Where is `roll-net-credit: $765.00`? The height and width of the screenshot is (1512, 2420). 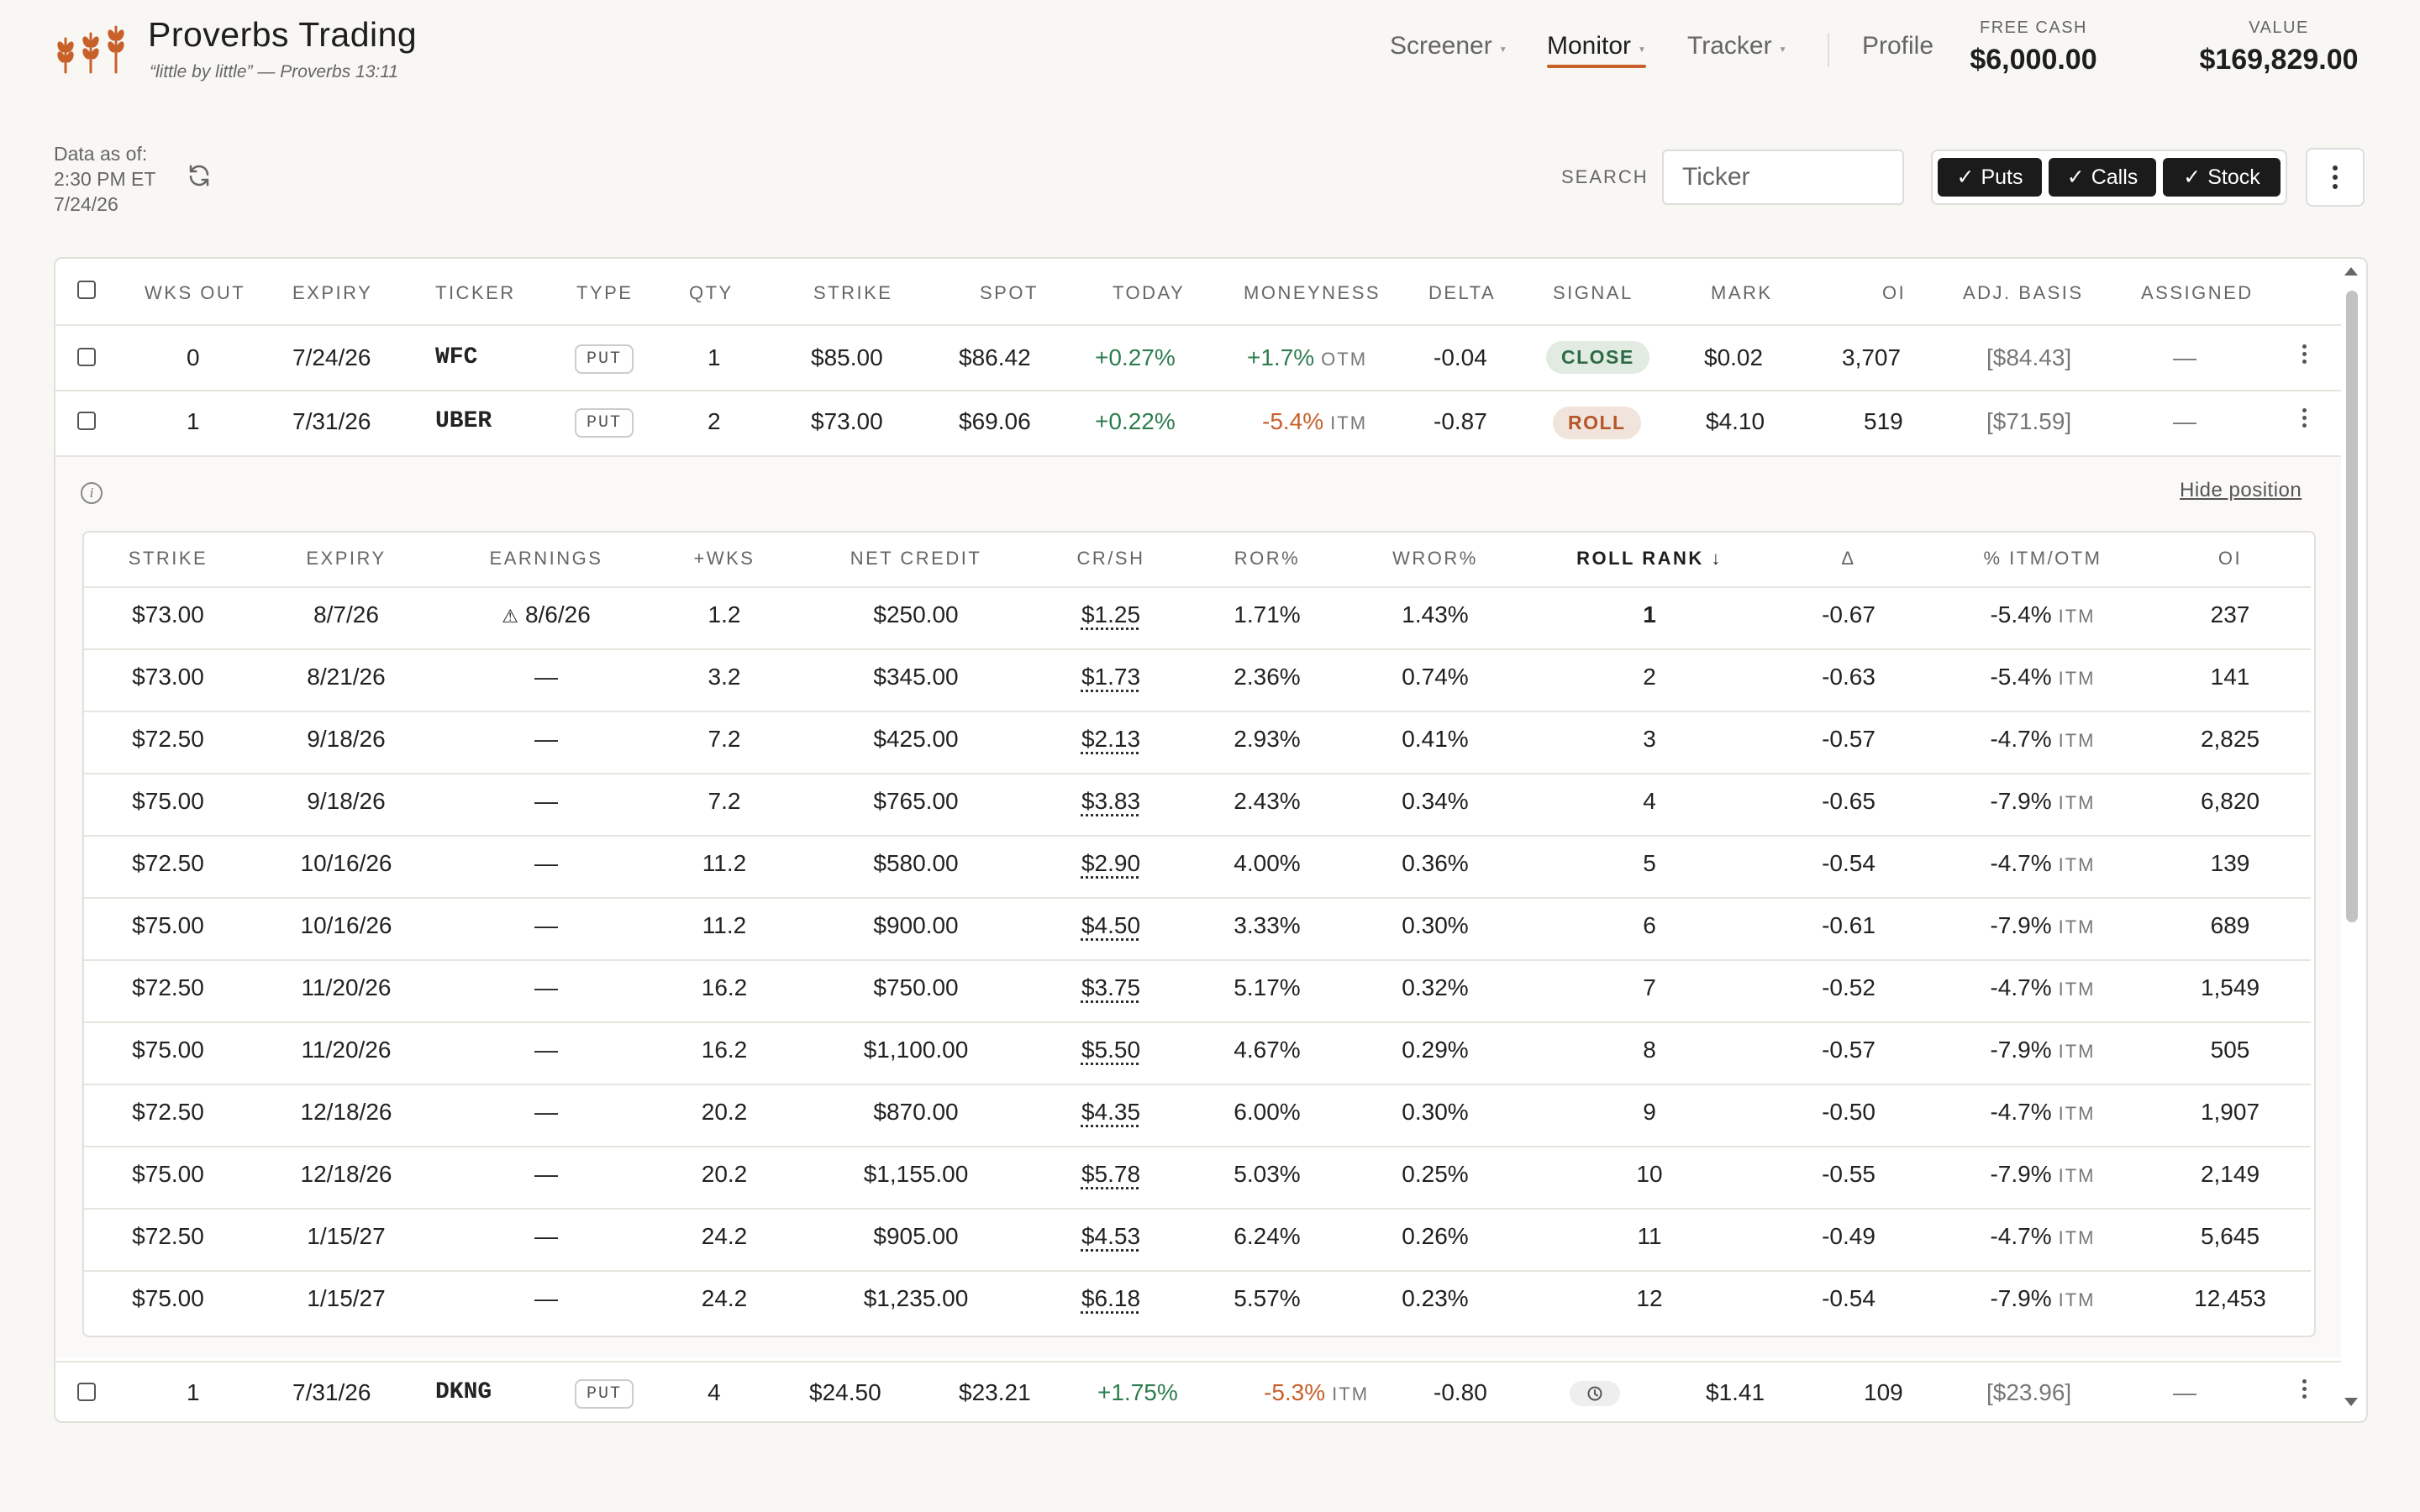 roll-net-credit: $765.00 is located at coordinates (916, 801).